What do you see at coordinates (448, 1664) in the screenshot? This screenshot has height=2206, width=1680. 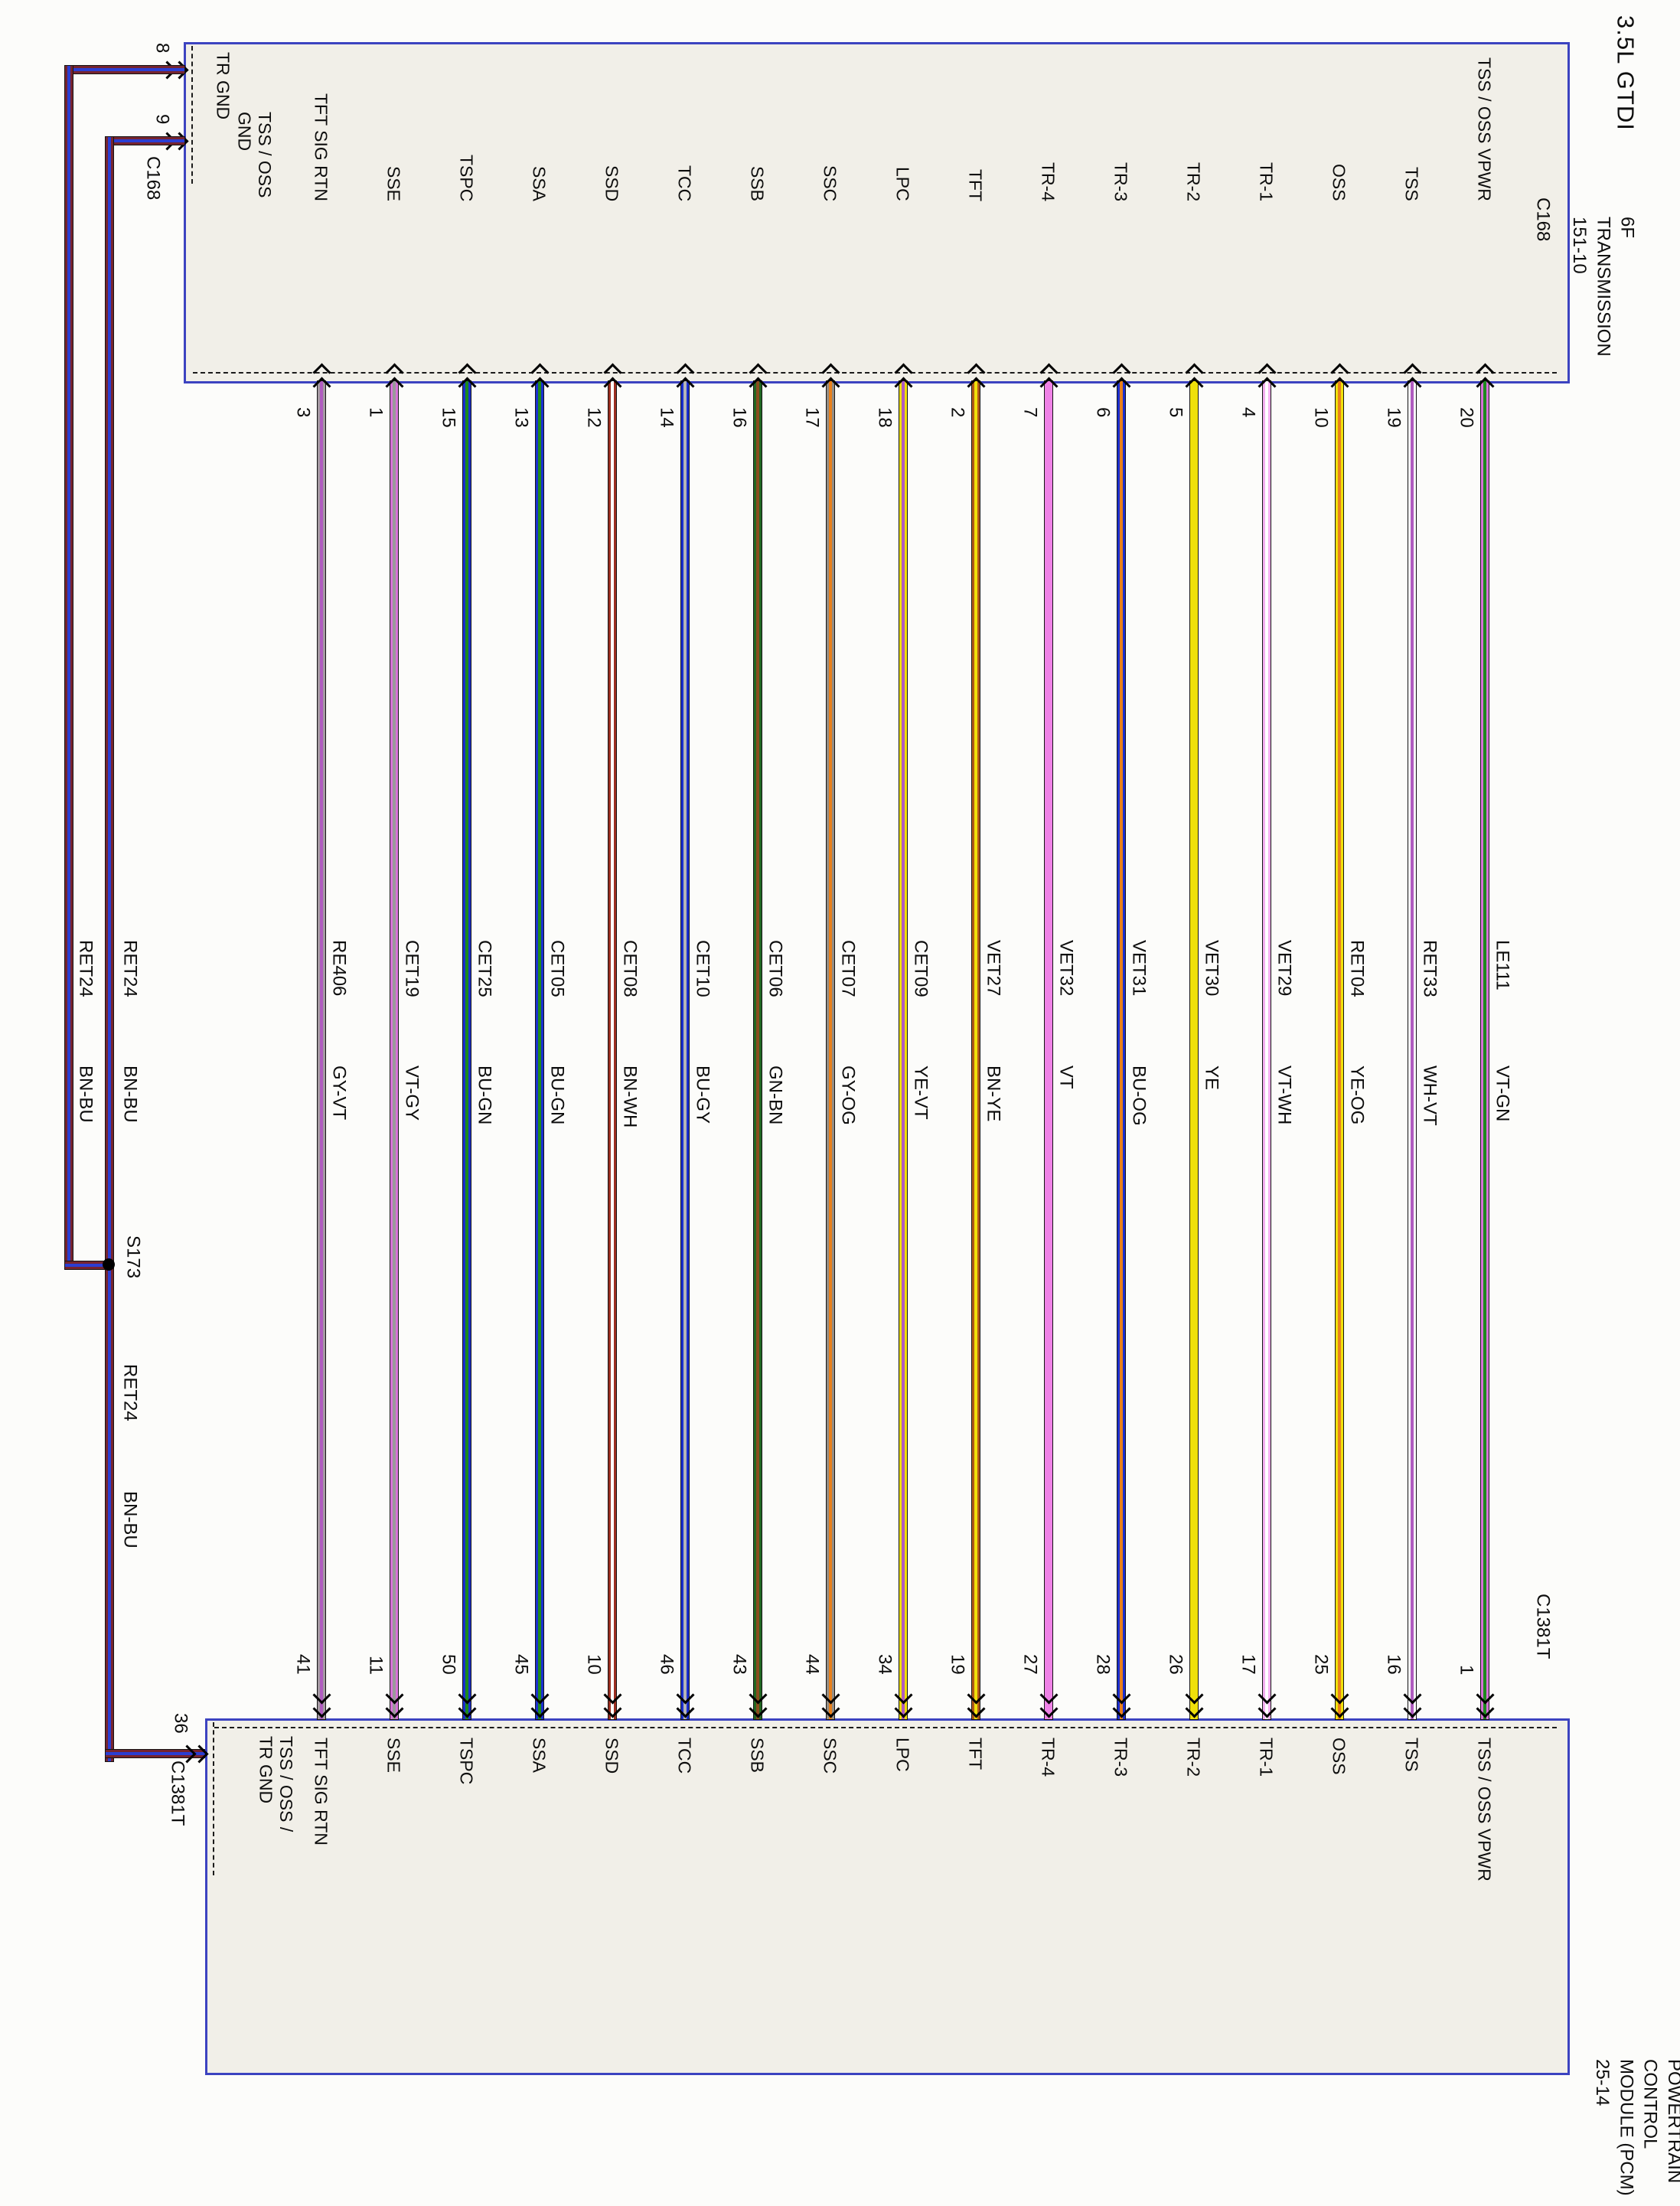 I see `pin-number-bottom: 50` at bounding box center [448, 1664].